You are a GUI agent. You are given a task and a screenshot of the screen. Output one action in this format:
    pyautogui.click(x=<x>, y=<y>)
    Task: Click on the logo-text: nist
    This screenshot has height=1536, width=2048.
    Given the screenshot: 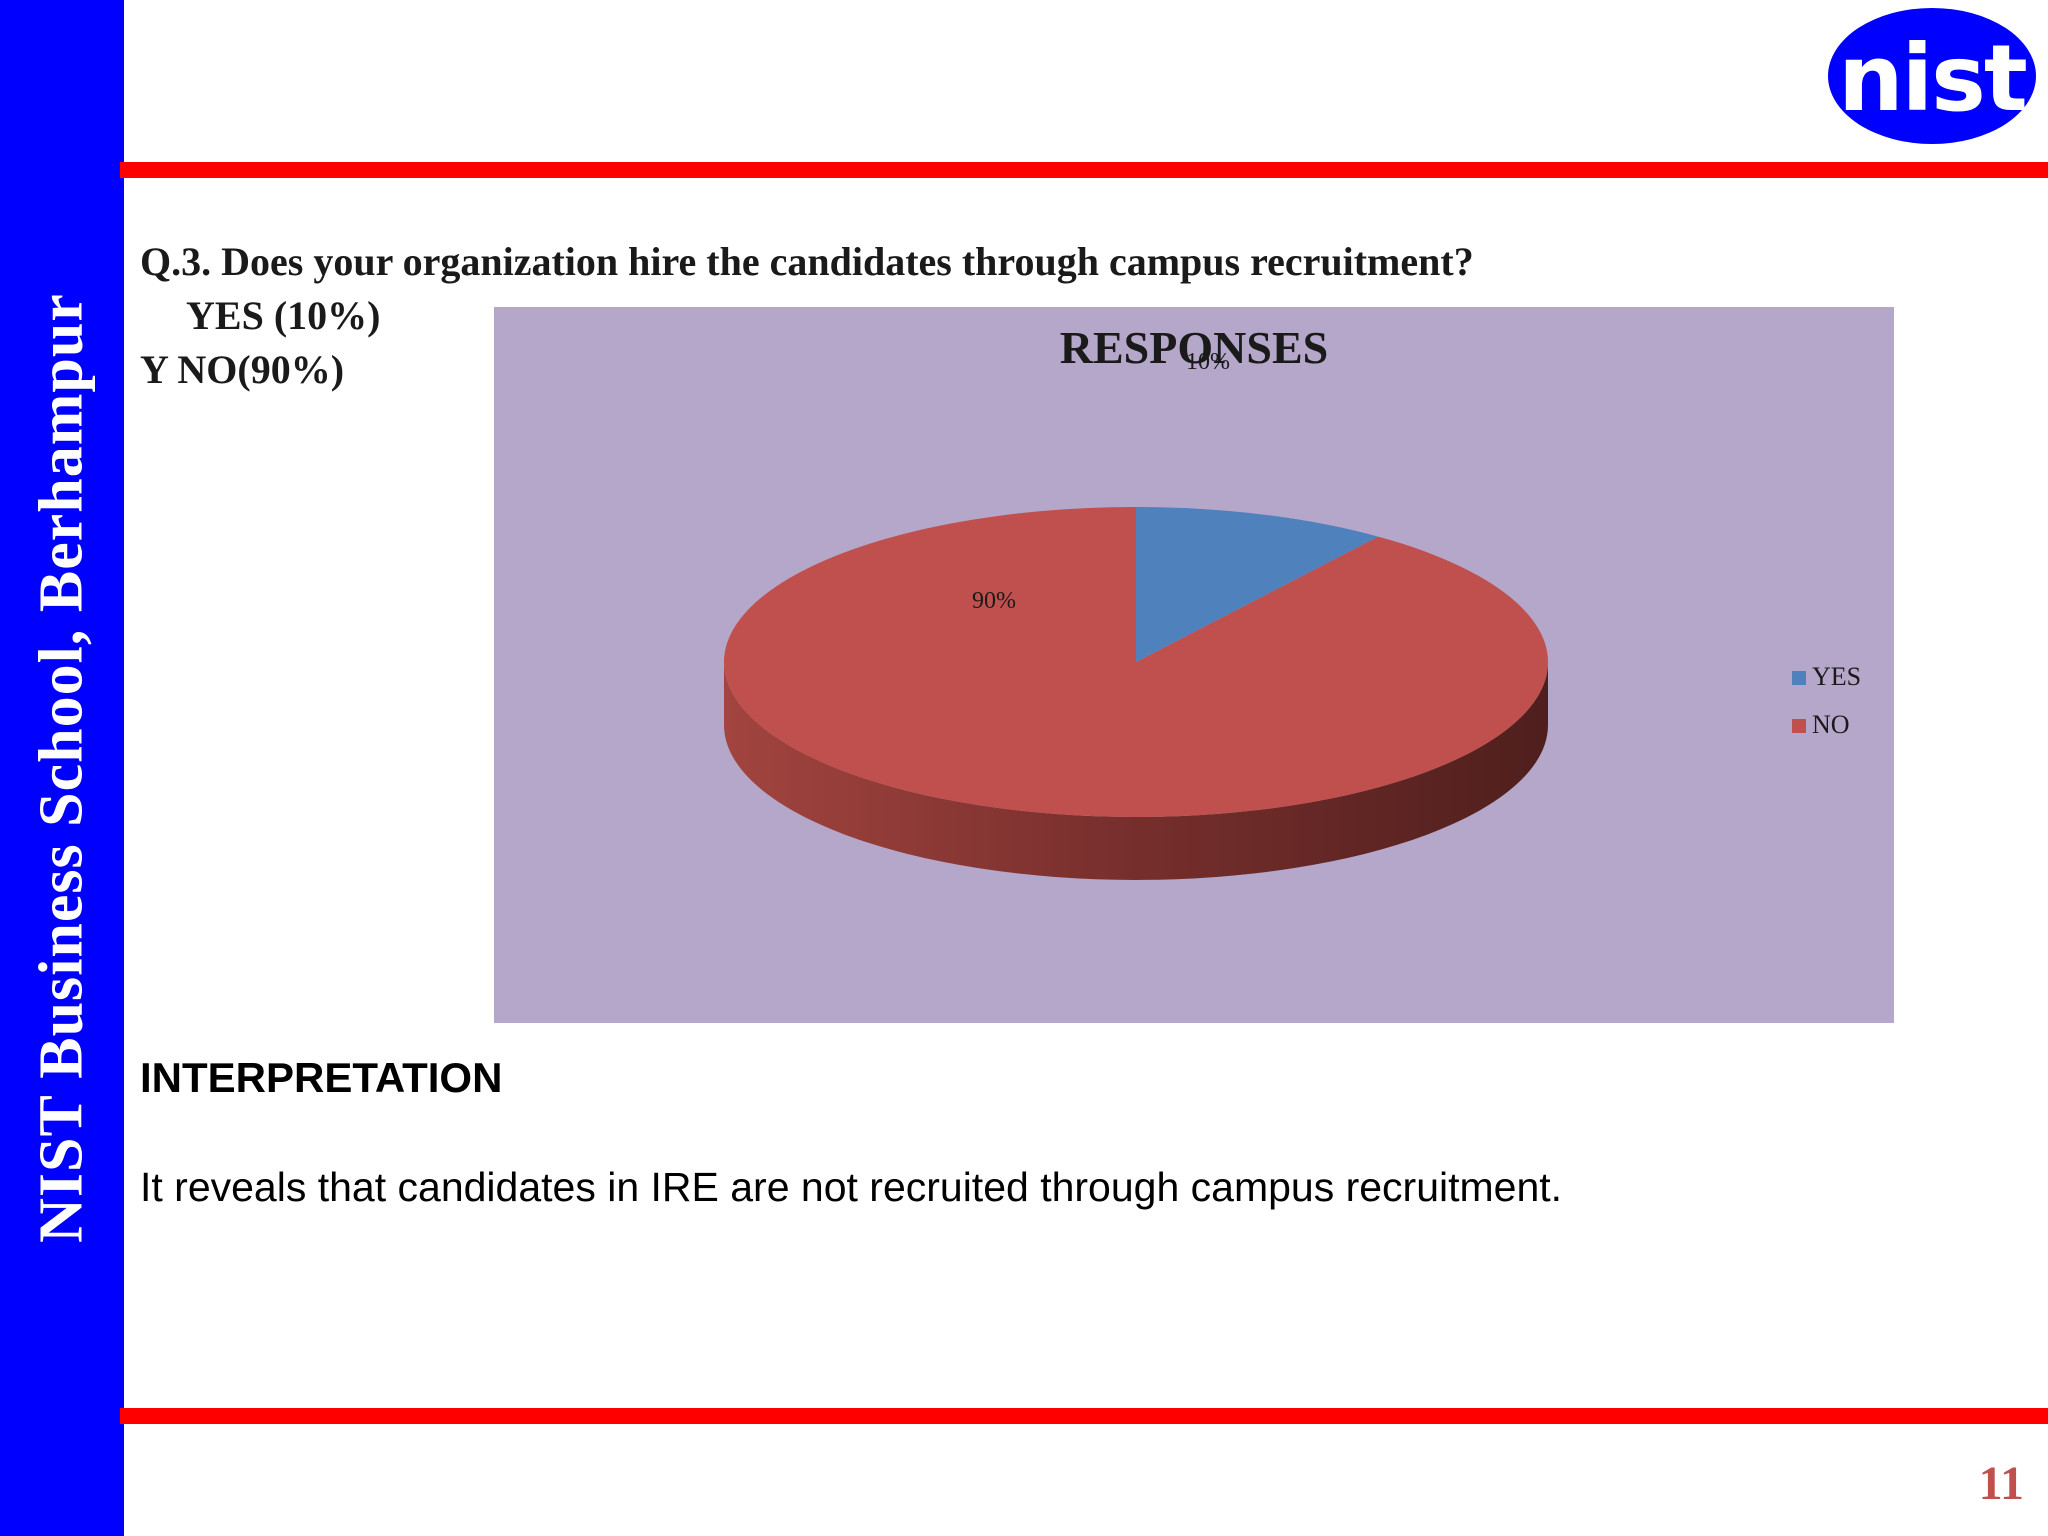 What is the action you would take?
    pyautogui.click(x=1932, y=78)
    